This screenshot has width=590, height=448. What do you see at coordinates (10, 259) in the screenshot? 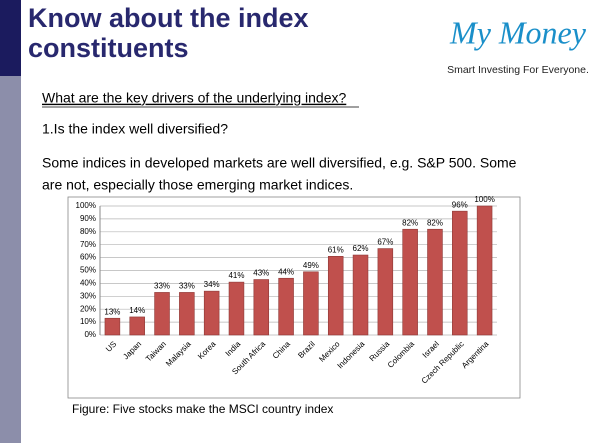
I see `side-bar` at bounding box center [10, 259].